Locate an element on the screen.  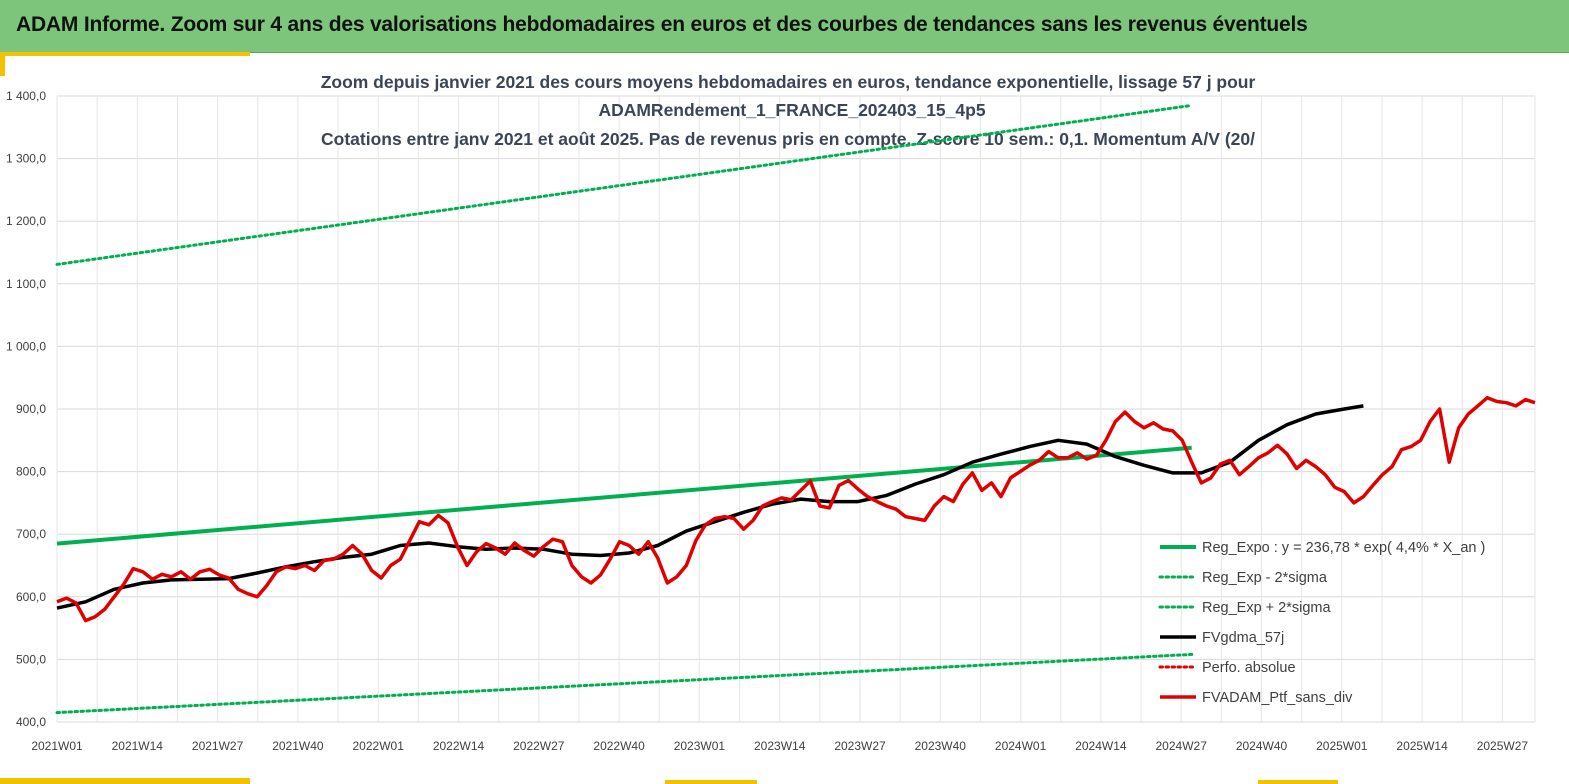
x-tick-label: 2022W40 is located at coordinates (619, 746).